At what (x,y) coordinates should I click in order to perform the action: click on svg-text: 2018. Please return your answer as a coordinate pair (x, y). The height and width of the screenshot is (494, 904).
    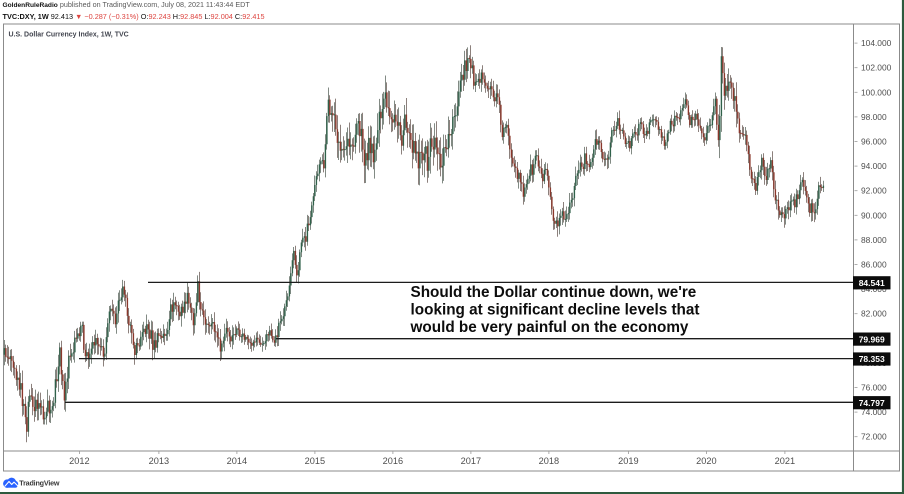
    Looking at the image, I should click on (549, 461).